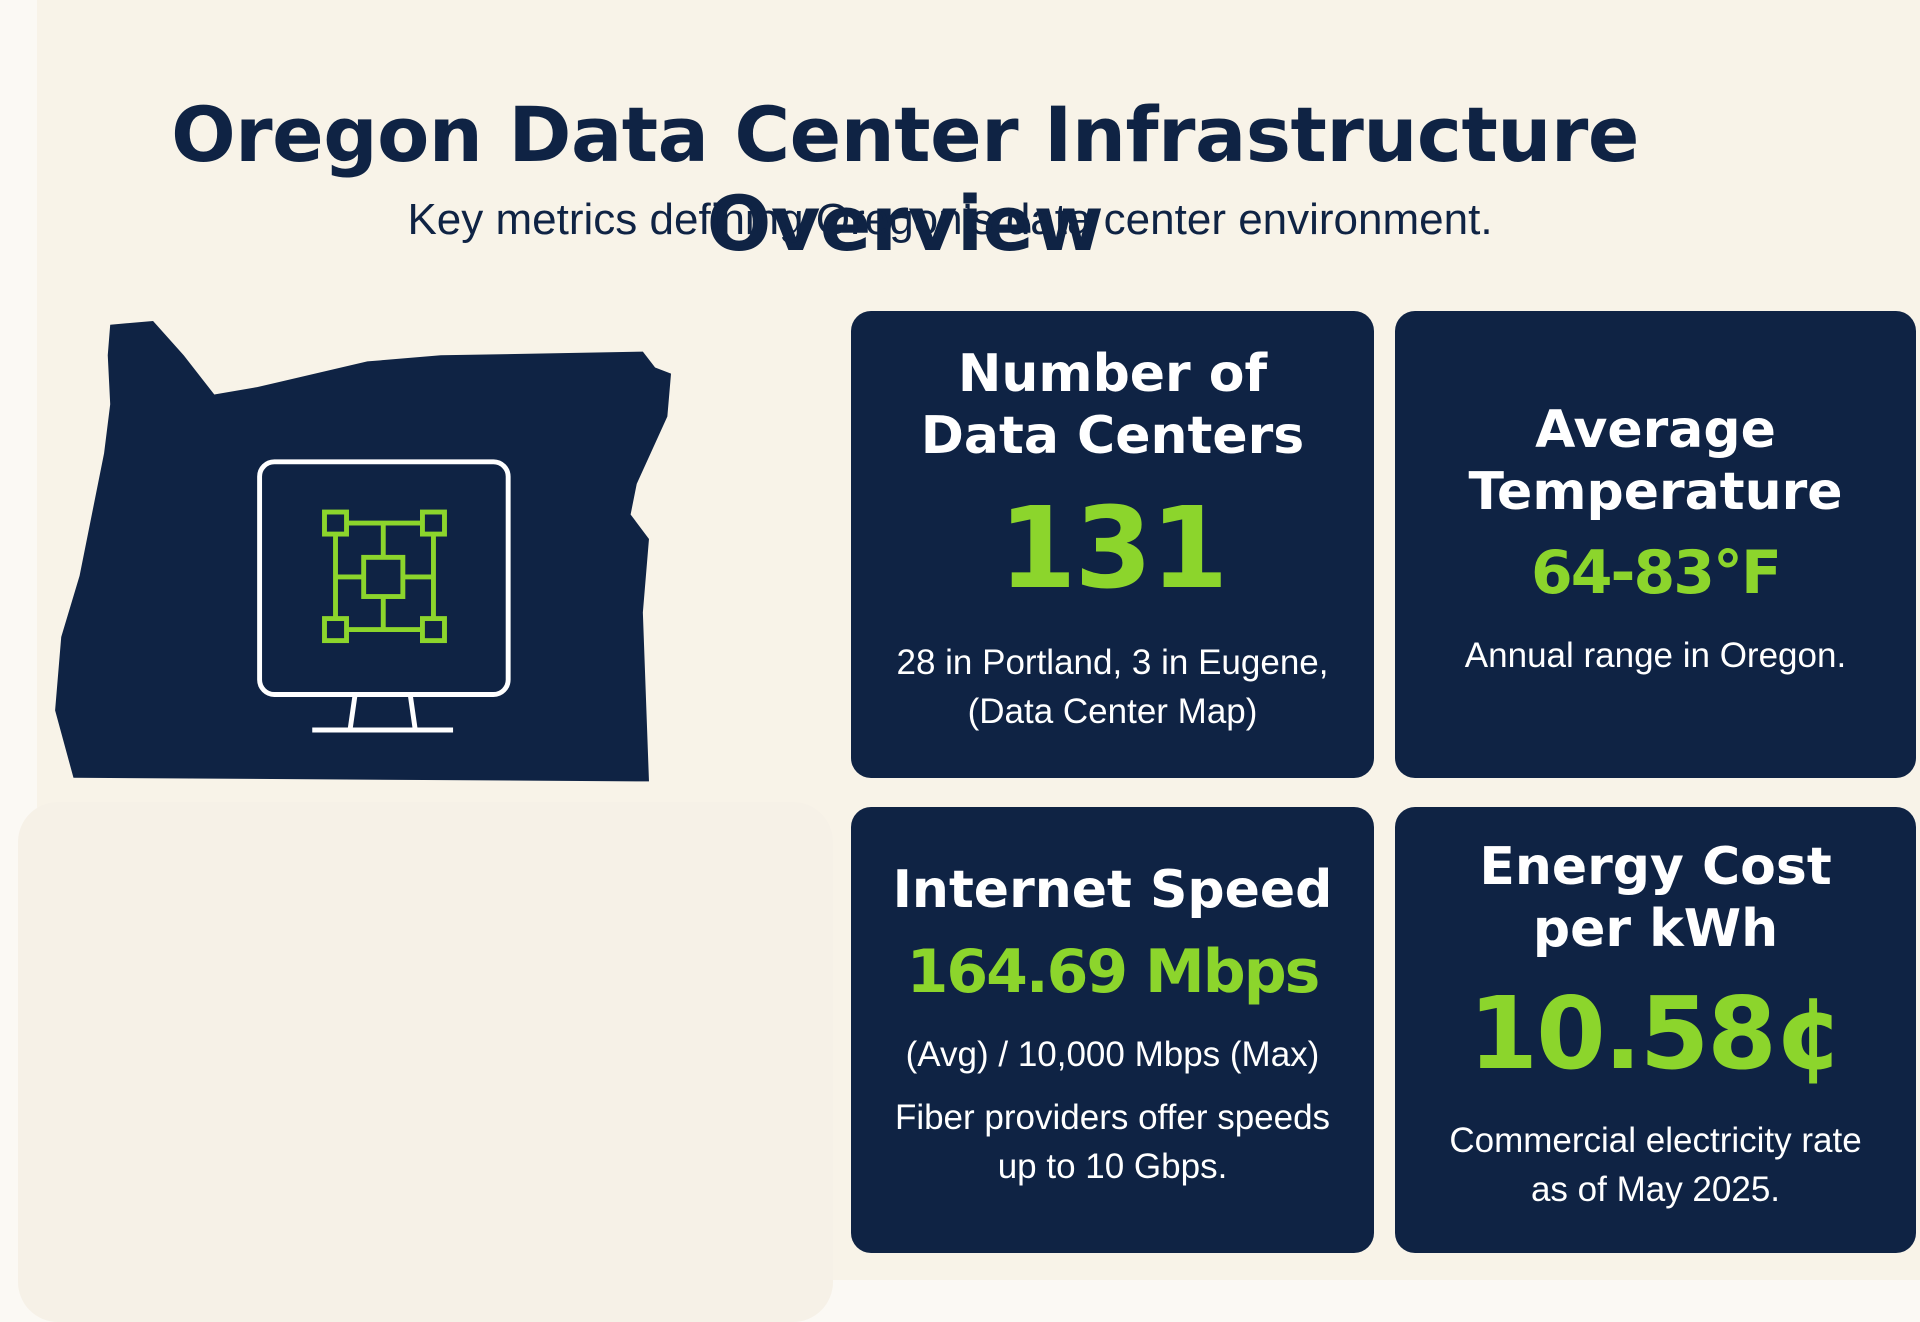 Image resolution: width=1920 pixels, height=1322 pixels. What do you see at coordinates (1656, 1034) in the screenshot?
I see `card-value: 10.58¢` at bounding box center [1656, 1034].